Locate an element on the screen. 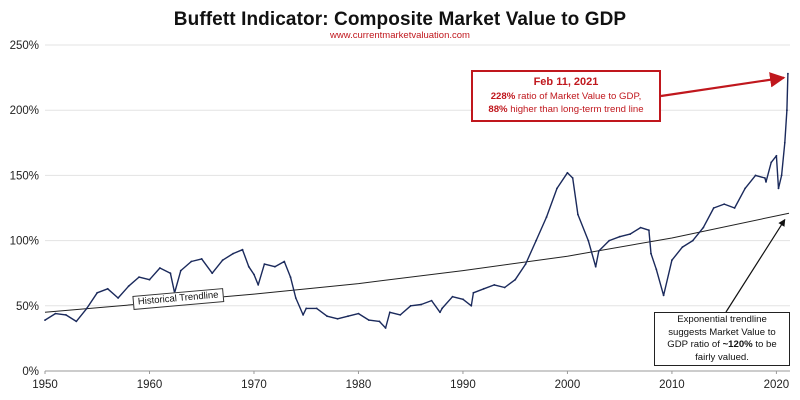 The width and height of the screenshot is (800, 400). x-tick-label: 2020 is located at coordinates (777, 385).